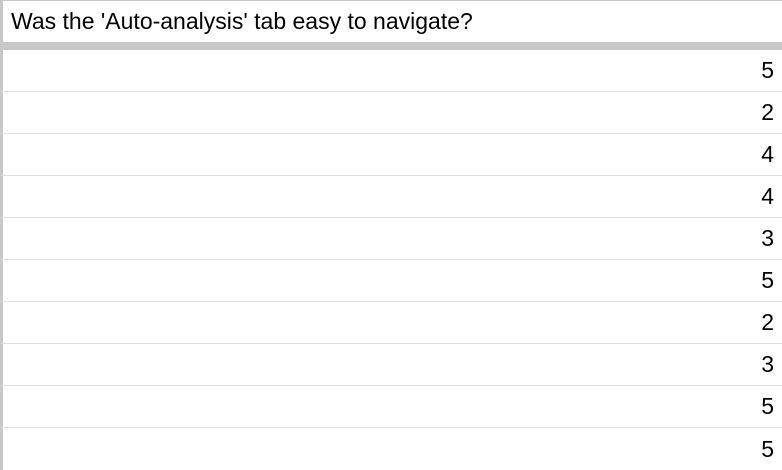  Describe the element at coordinates (391, 0) in the screenshot. I see `top-gridline` at that location.